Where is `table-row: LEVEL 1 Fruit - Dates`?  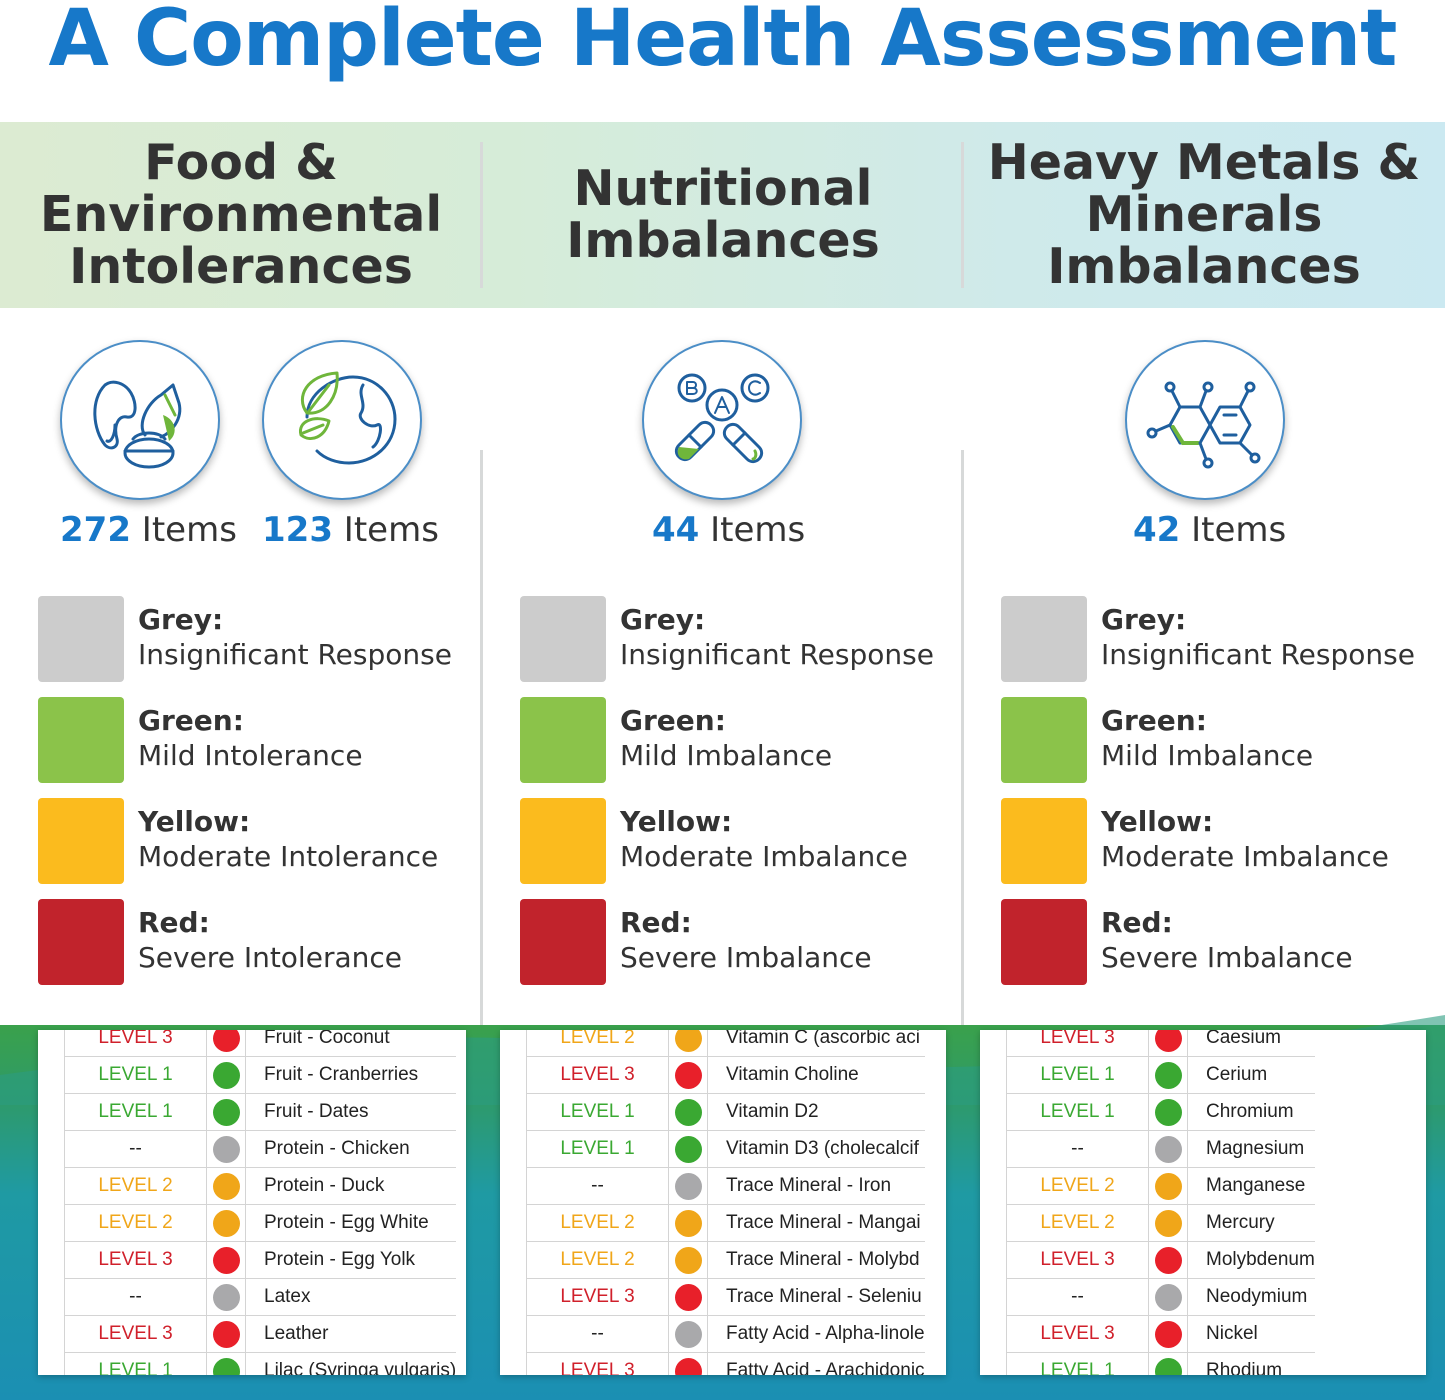 table-row: LEVEL 1 Fruit - Dates is located at coordinates (260, 1112).